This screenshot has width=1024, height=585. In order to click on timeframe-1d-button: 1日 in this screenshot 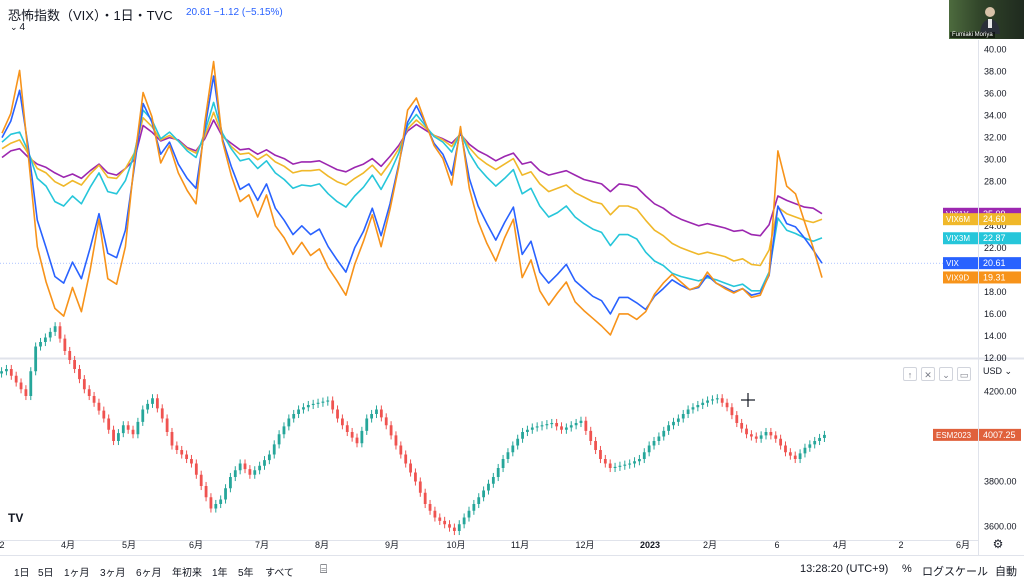, I will do `click(22, 573)`.